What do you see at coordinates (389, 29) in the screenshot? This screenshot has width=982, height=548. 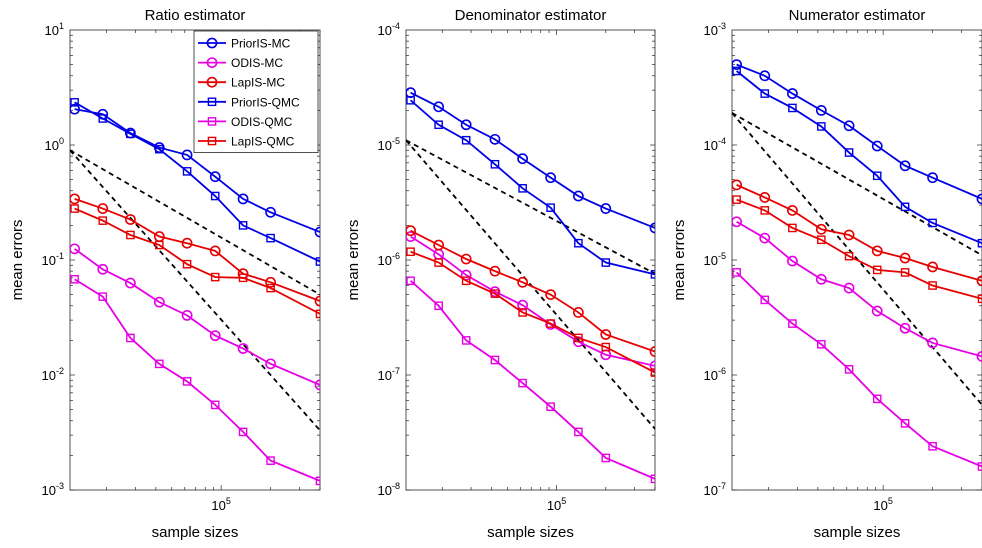 I see `y-tick-label: 10⁻⁴` at bounding box center [389, 29].